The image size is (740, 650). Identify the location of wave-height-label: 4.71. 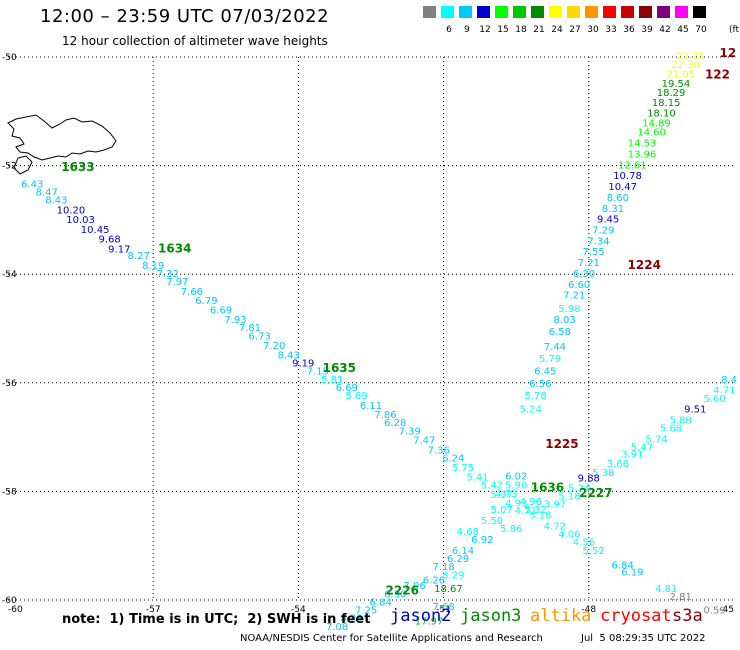
(526, 511).